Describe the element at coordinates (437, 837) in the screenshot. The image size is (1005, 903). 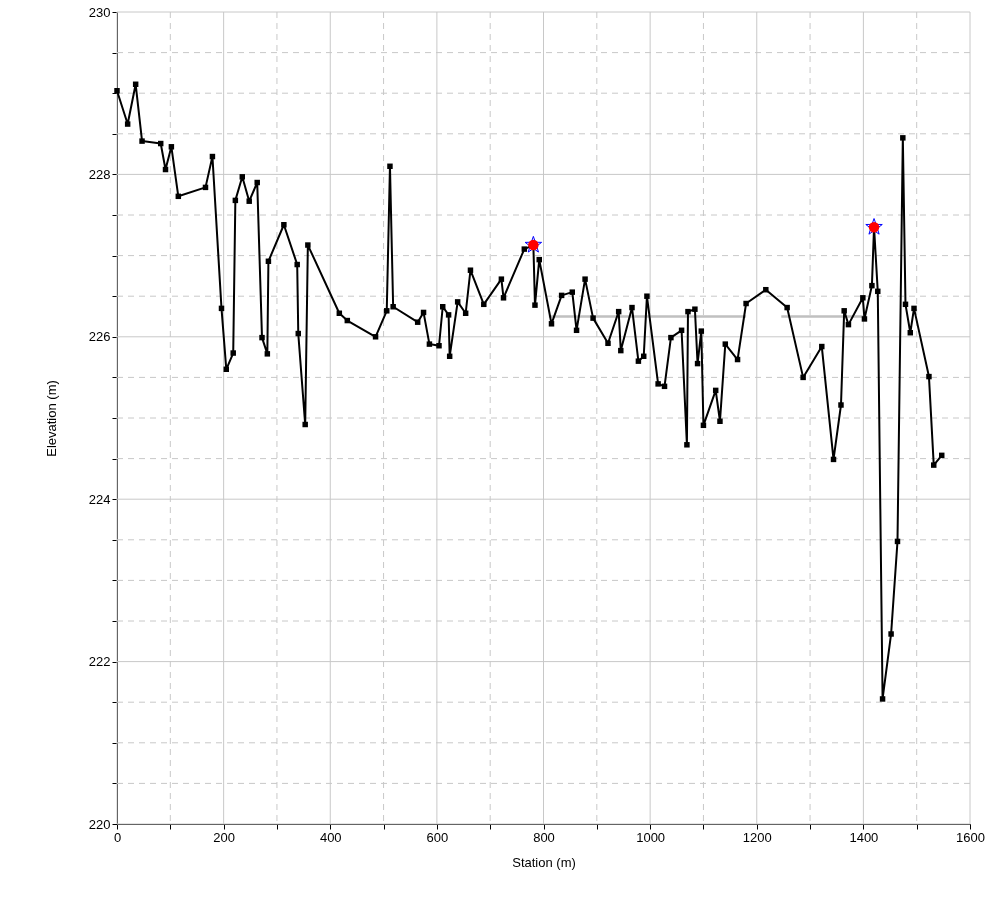
I see `x-tick-label: 600` at that location.